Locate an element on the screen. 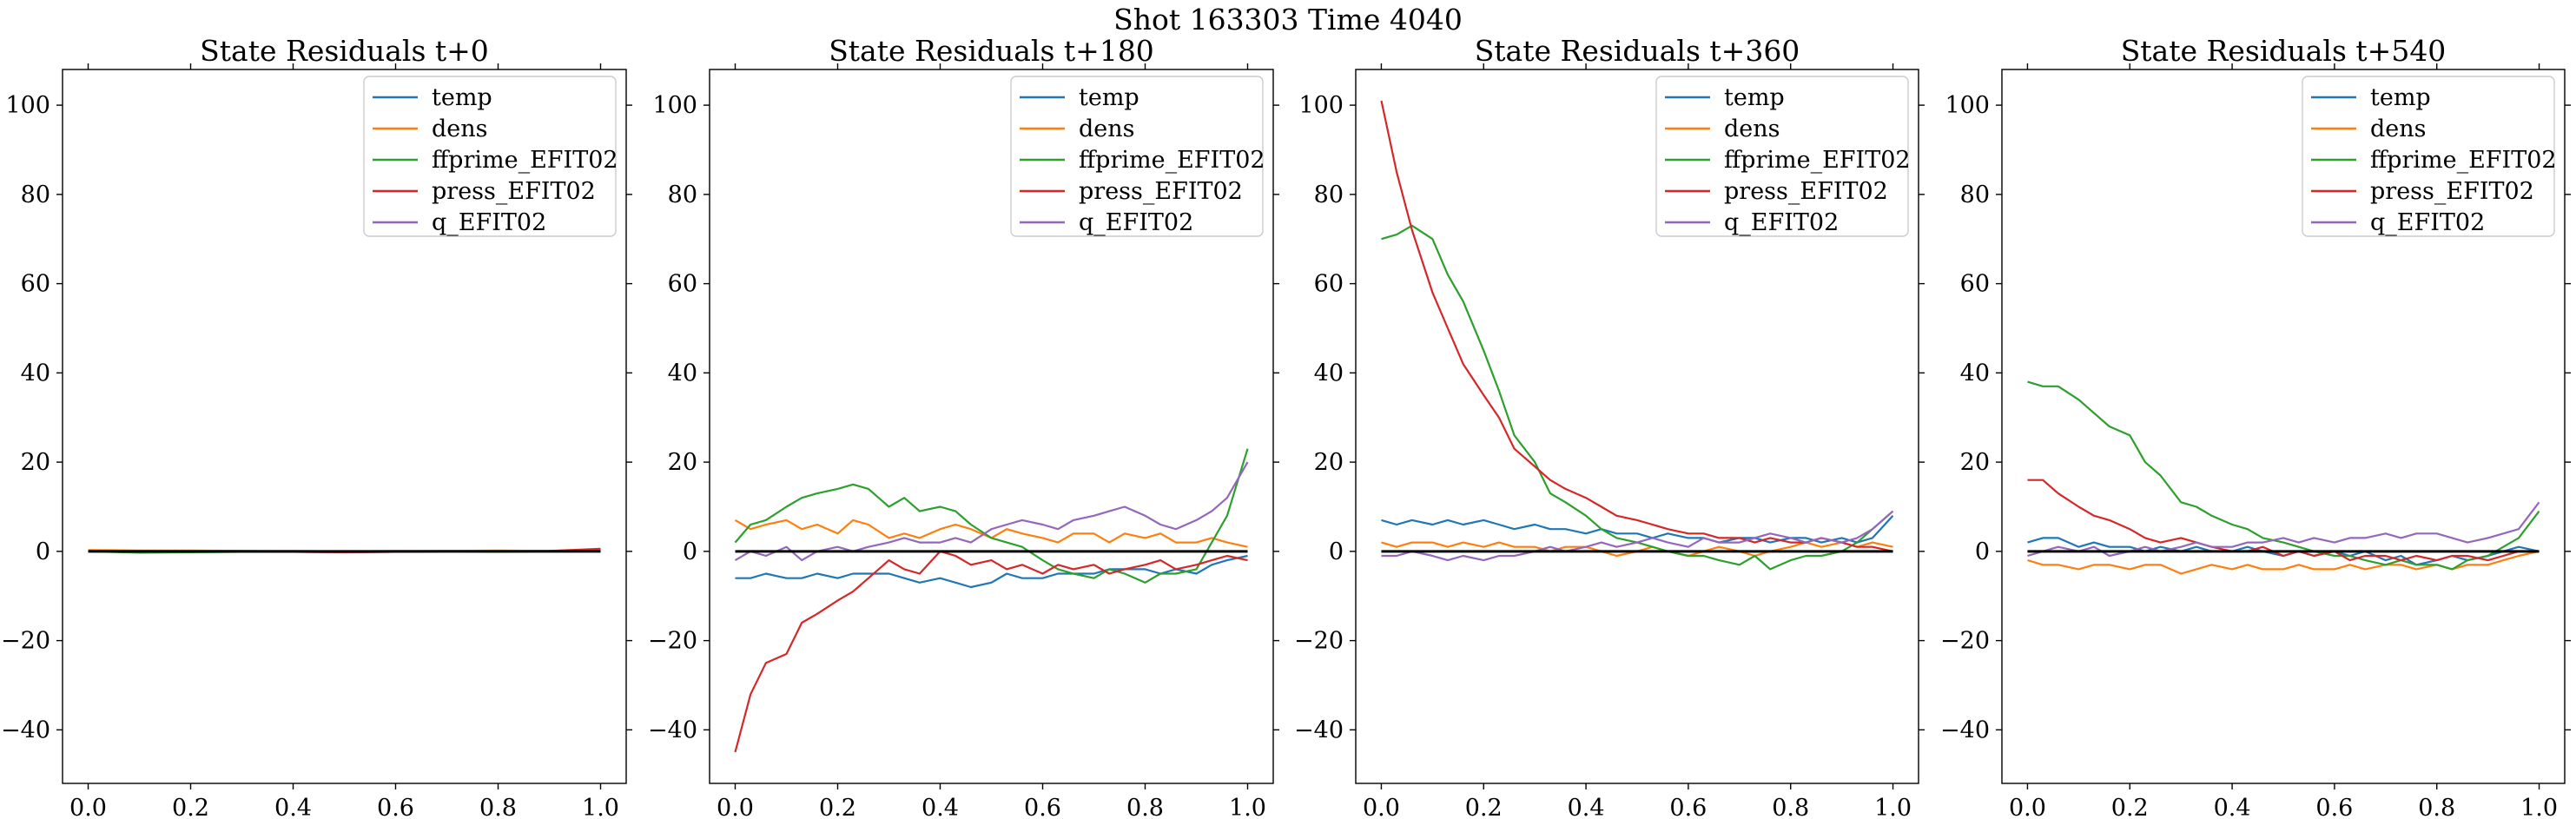 Image resolution: width=2576 pixels, height=819 pixels. panel-title: State Residuals t+180 is located at coordinates (992, 51).